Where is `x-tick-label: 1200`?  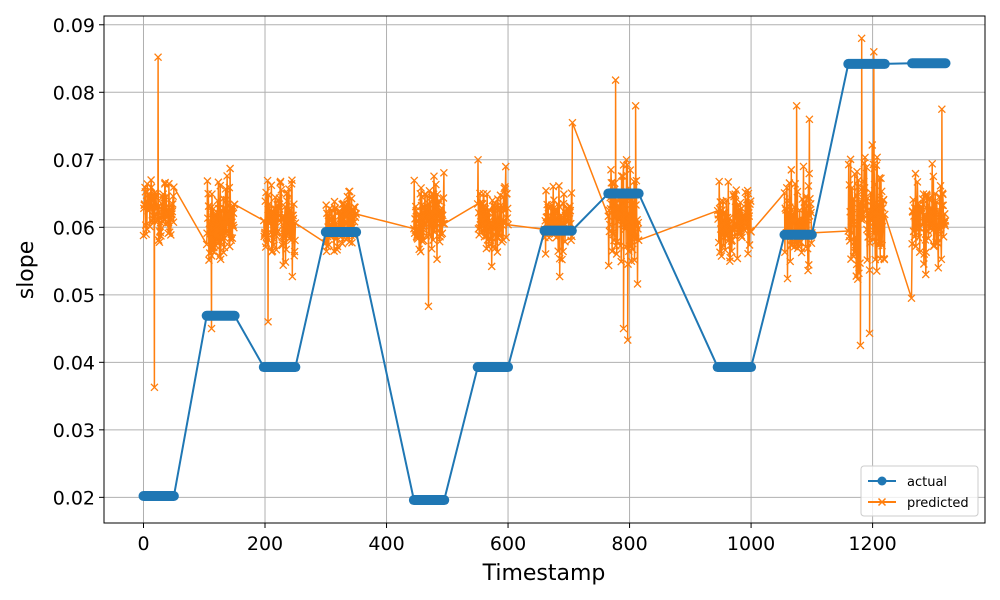 x-tick-label: 1200 is located at coordinates (872, 544).